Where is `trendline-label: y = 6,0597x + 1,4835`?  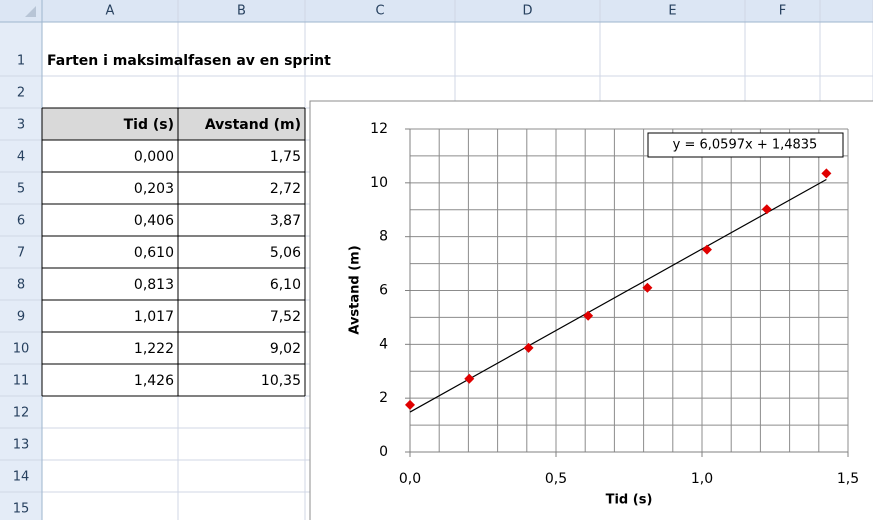
trendline-label: y = 6,0597x + 1,4835 is located at coordinates (745, 145).